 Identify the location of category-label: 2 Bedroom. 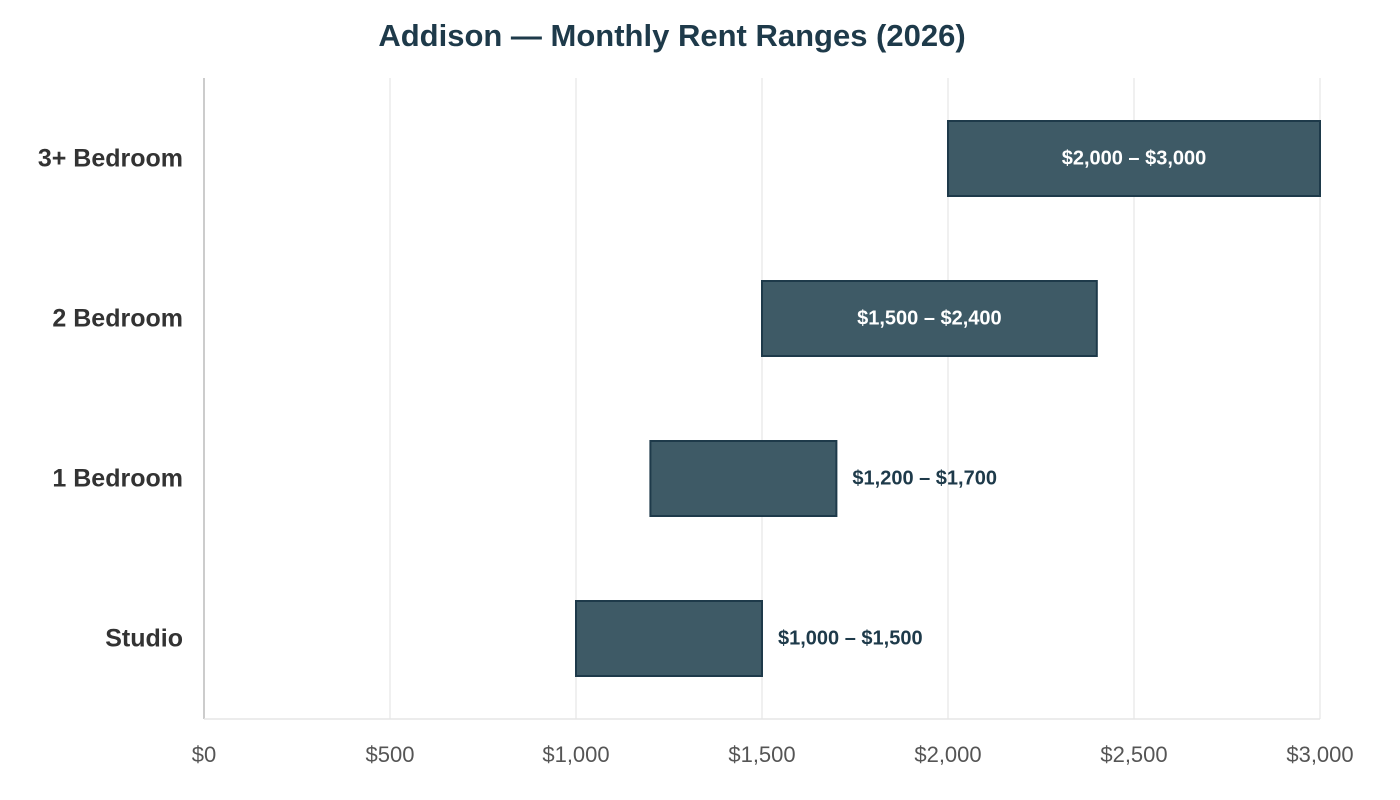
(117, 319).